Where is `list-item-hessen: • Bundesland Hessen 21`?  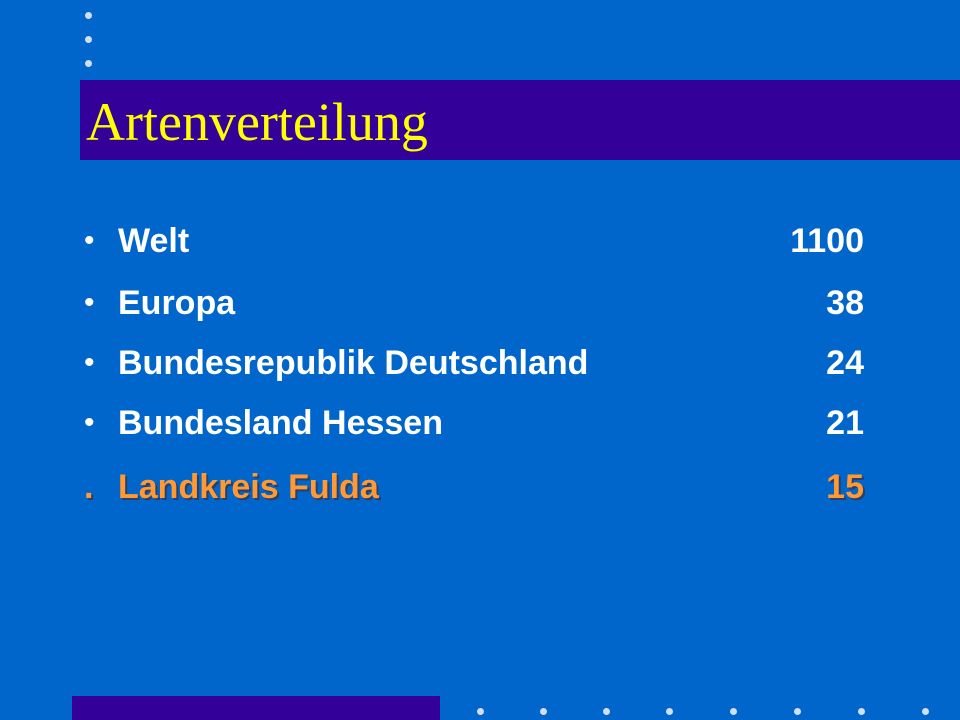
list-item-hessen: • Bundesland Hessen 21 is located at coordinates (484, 423).